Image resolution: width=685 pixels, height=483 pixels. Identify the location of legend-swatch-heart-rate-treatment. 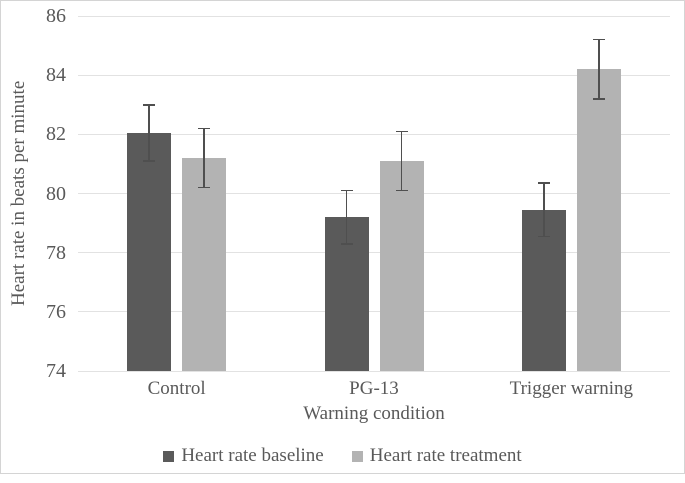
(357, 456).